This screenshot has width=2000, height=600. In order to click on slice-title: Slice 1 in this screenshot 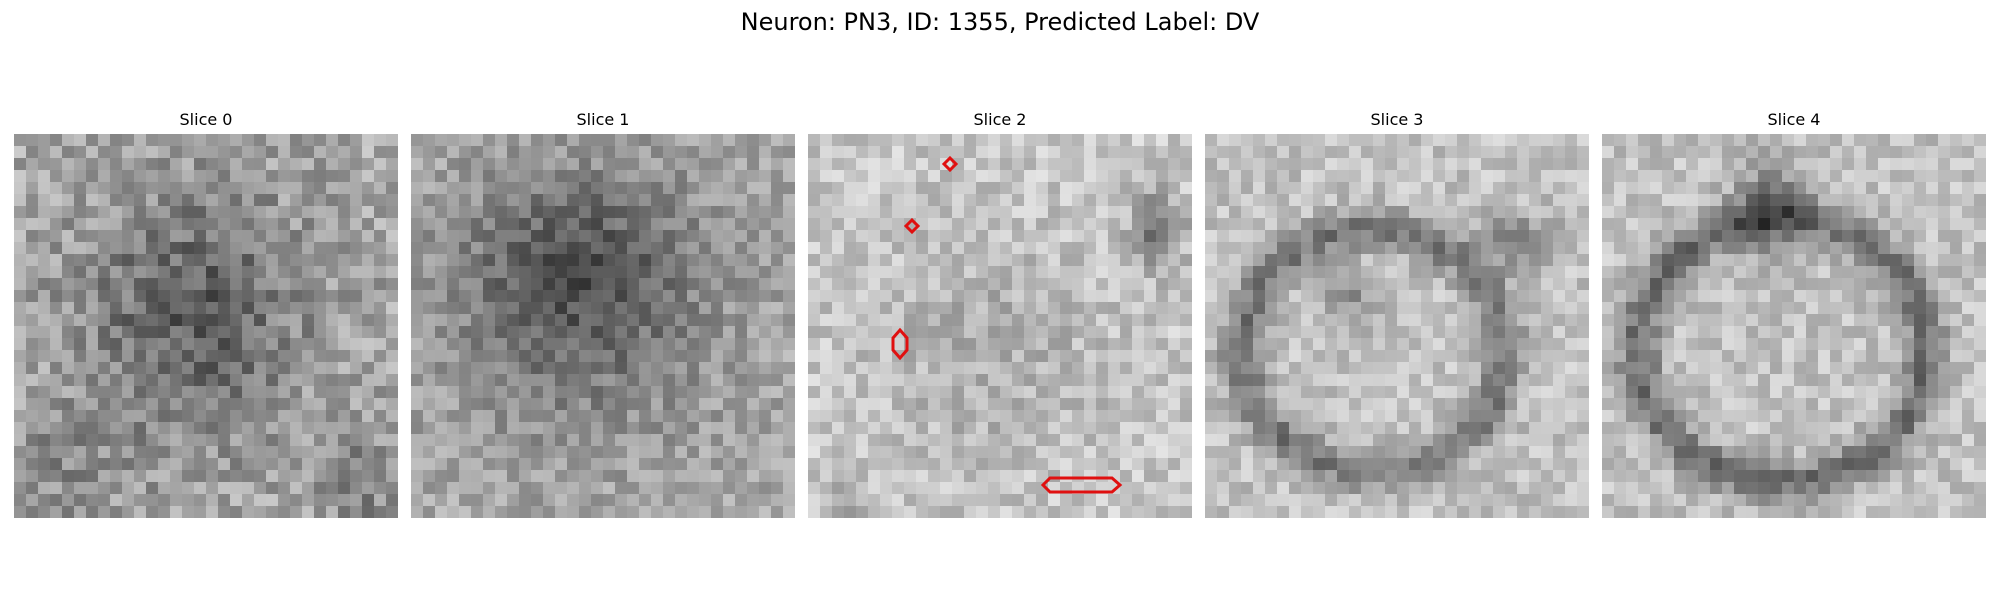, I will do `click(603, 119)`.